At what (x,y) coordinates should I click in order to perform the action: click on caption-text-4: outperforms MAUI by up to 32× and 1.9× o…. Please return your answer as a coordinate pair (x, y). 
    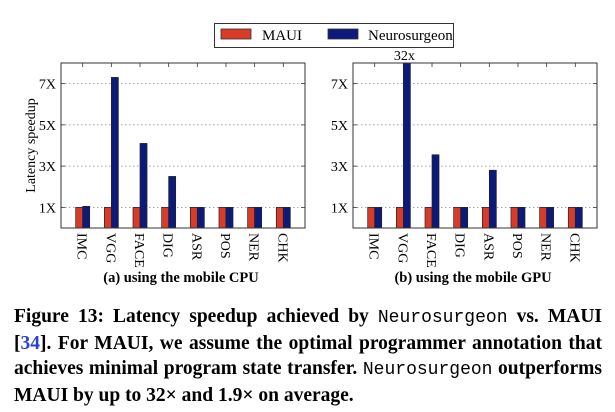
    Looking at the image, I should click on (308, 382).